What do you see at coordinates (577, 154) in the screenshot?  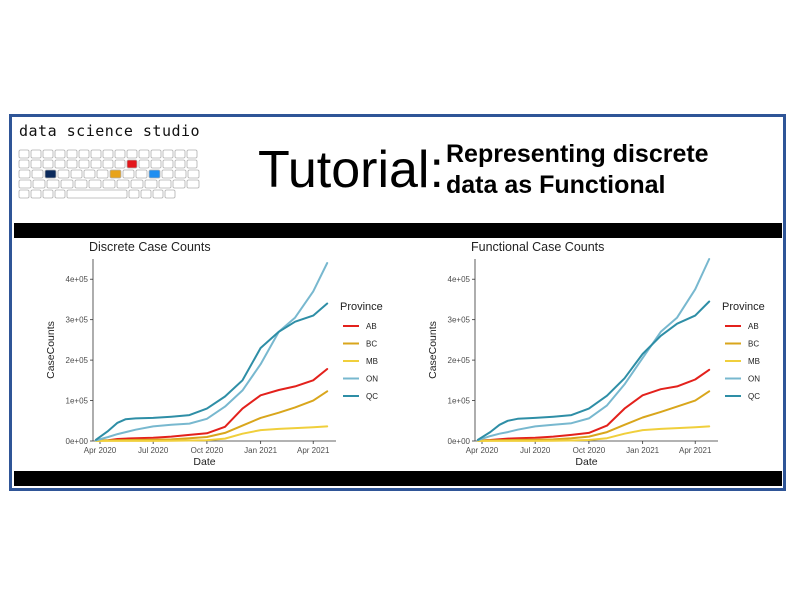 I see `subtitle-line-1: Representing discrete` at bounding box center [577, 154].